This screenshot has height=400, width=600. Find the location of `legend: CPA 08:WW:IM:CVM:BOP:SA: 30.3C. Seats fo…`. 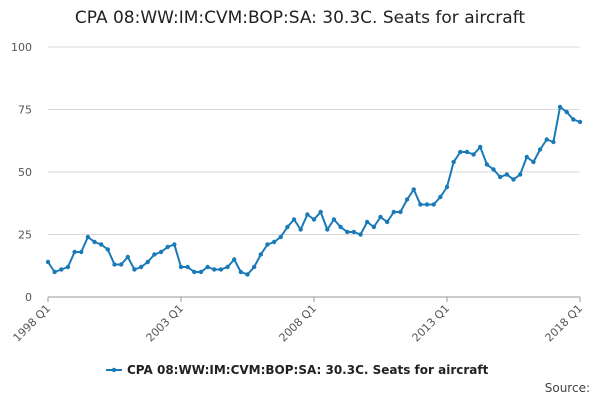

legend: CPA 08:WW:IM:CVM:BOP:SA: 30.3C. Seats fo… is located at coordinates (297, 370).